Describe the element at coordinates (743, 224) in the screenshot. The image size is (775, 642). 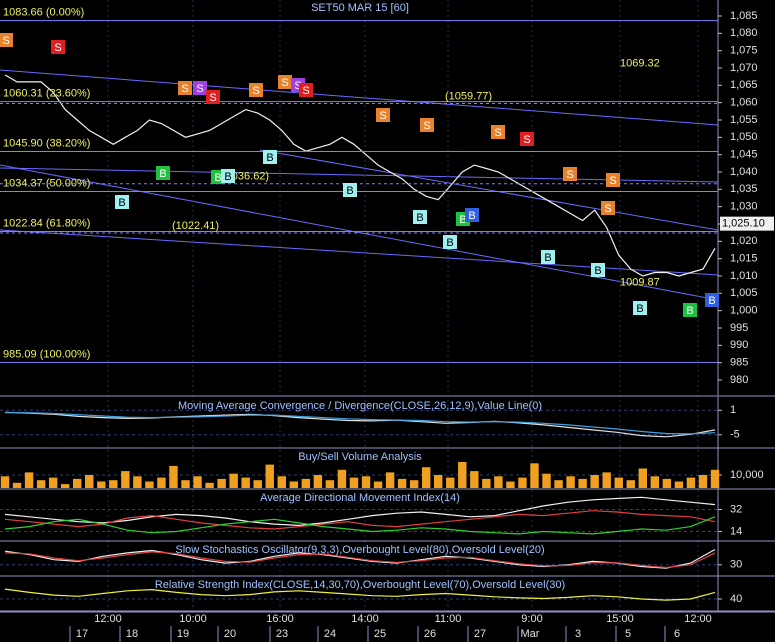
I see `last-price-label: 1,025.10` at that location.